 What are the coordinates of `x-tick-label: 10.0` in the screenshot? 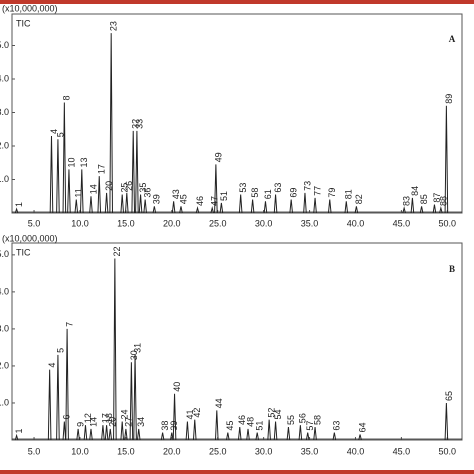 It's located at (80, 223).